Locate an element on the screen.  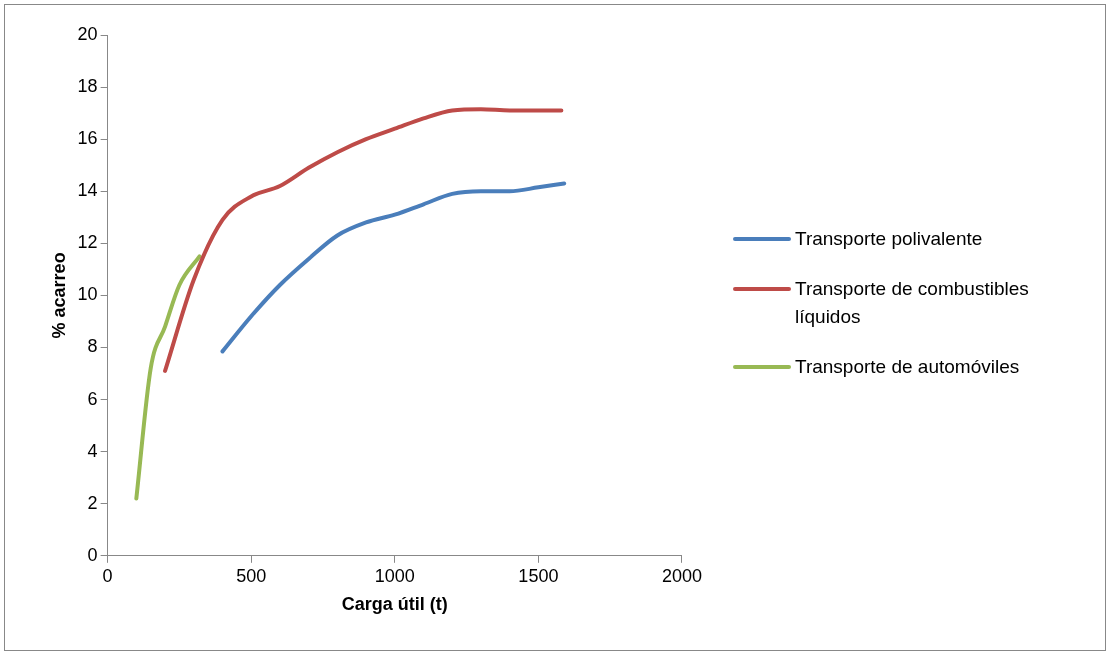
x-tick-label: 500 is located at coordinates (251, 575).